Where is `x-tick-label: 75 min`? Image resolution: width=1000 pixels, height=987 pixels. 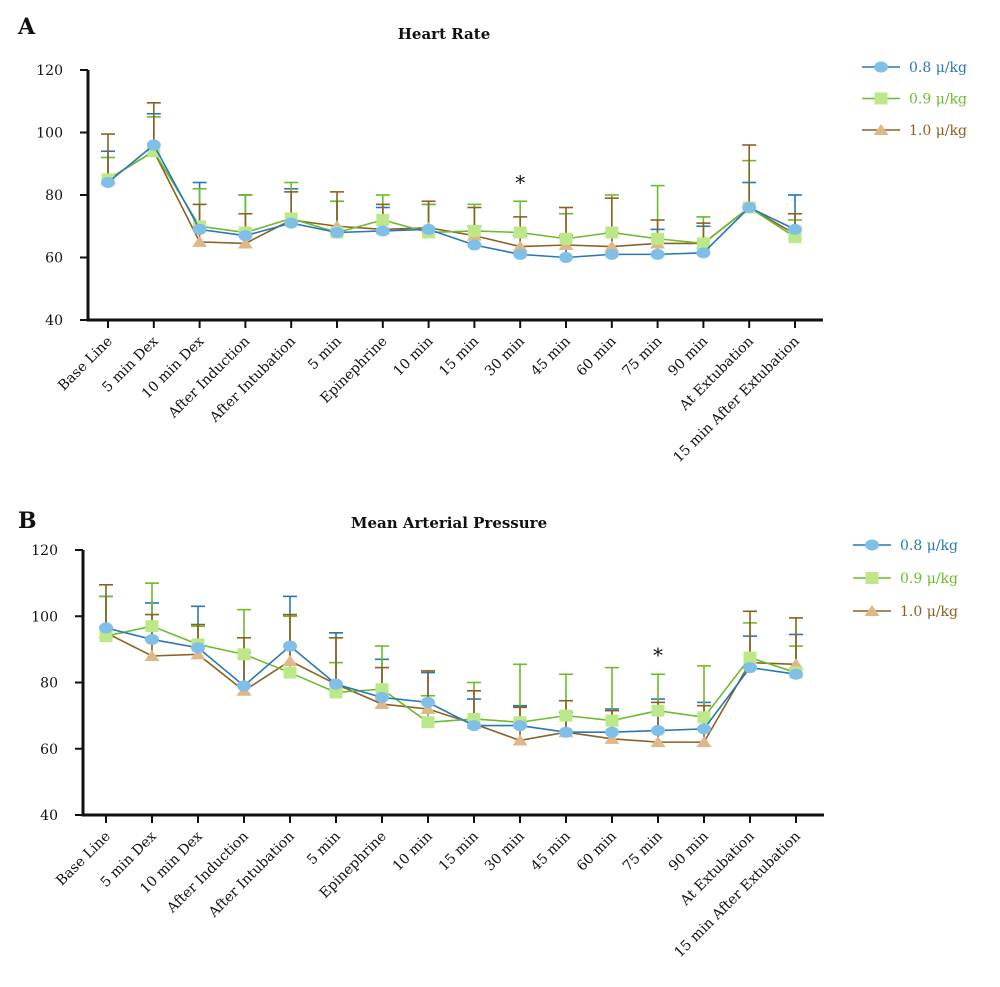
x-tick-label: 75 min is located at coordinates (643, 852).